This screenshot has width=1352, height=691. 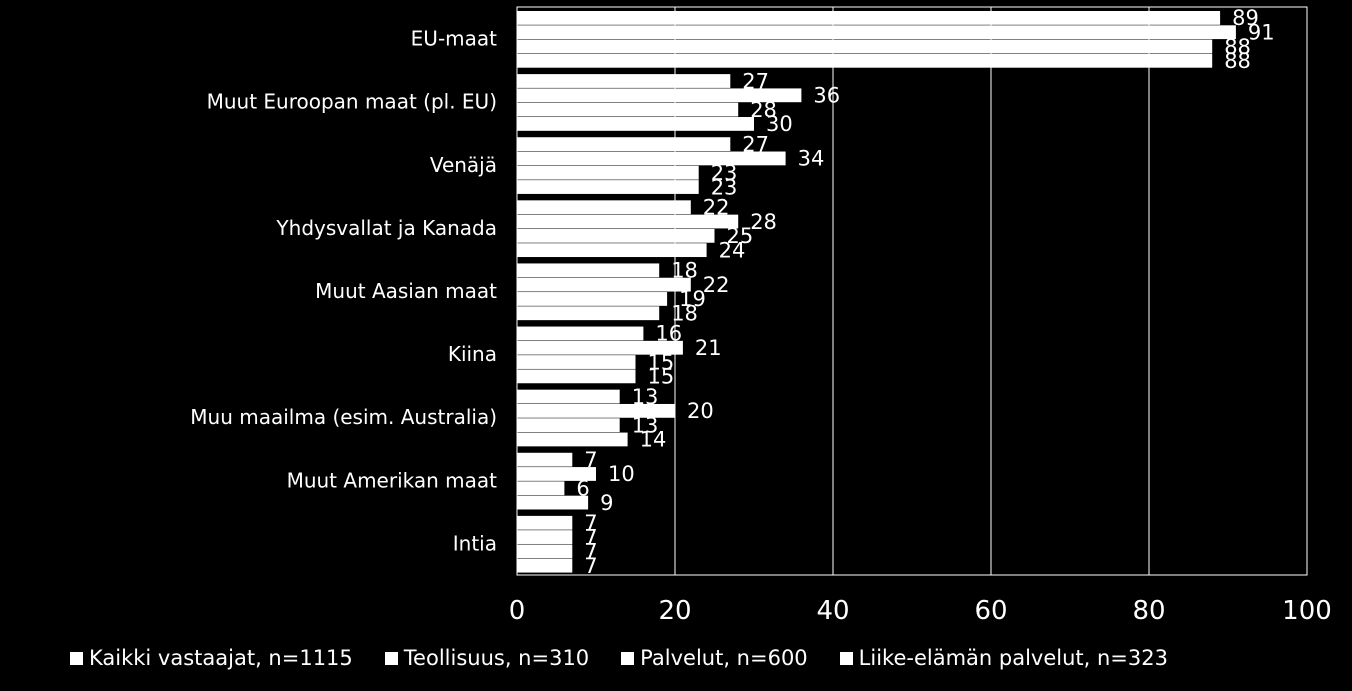 What do you see at coordinates (732, 250) in the screenshot?
I see `data-label: 24` at bounding box center [732, 250].